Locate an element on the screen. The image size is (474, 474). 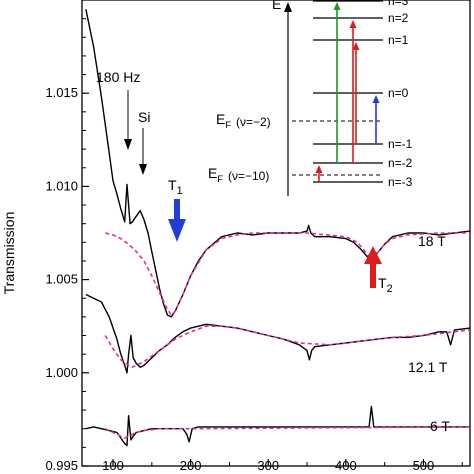
level-label: n=2 is located at coordinates (398, 18).